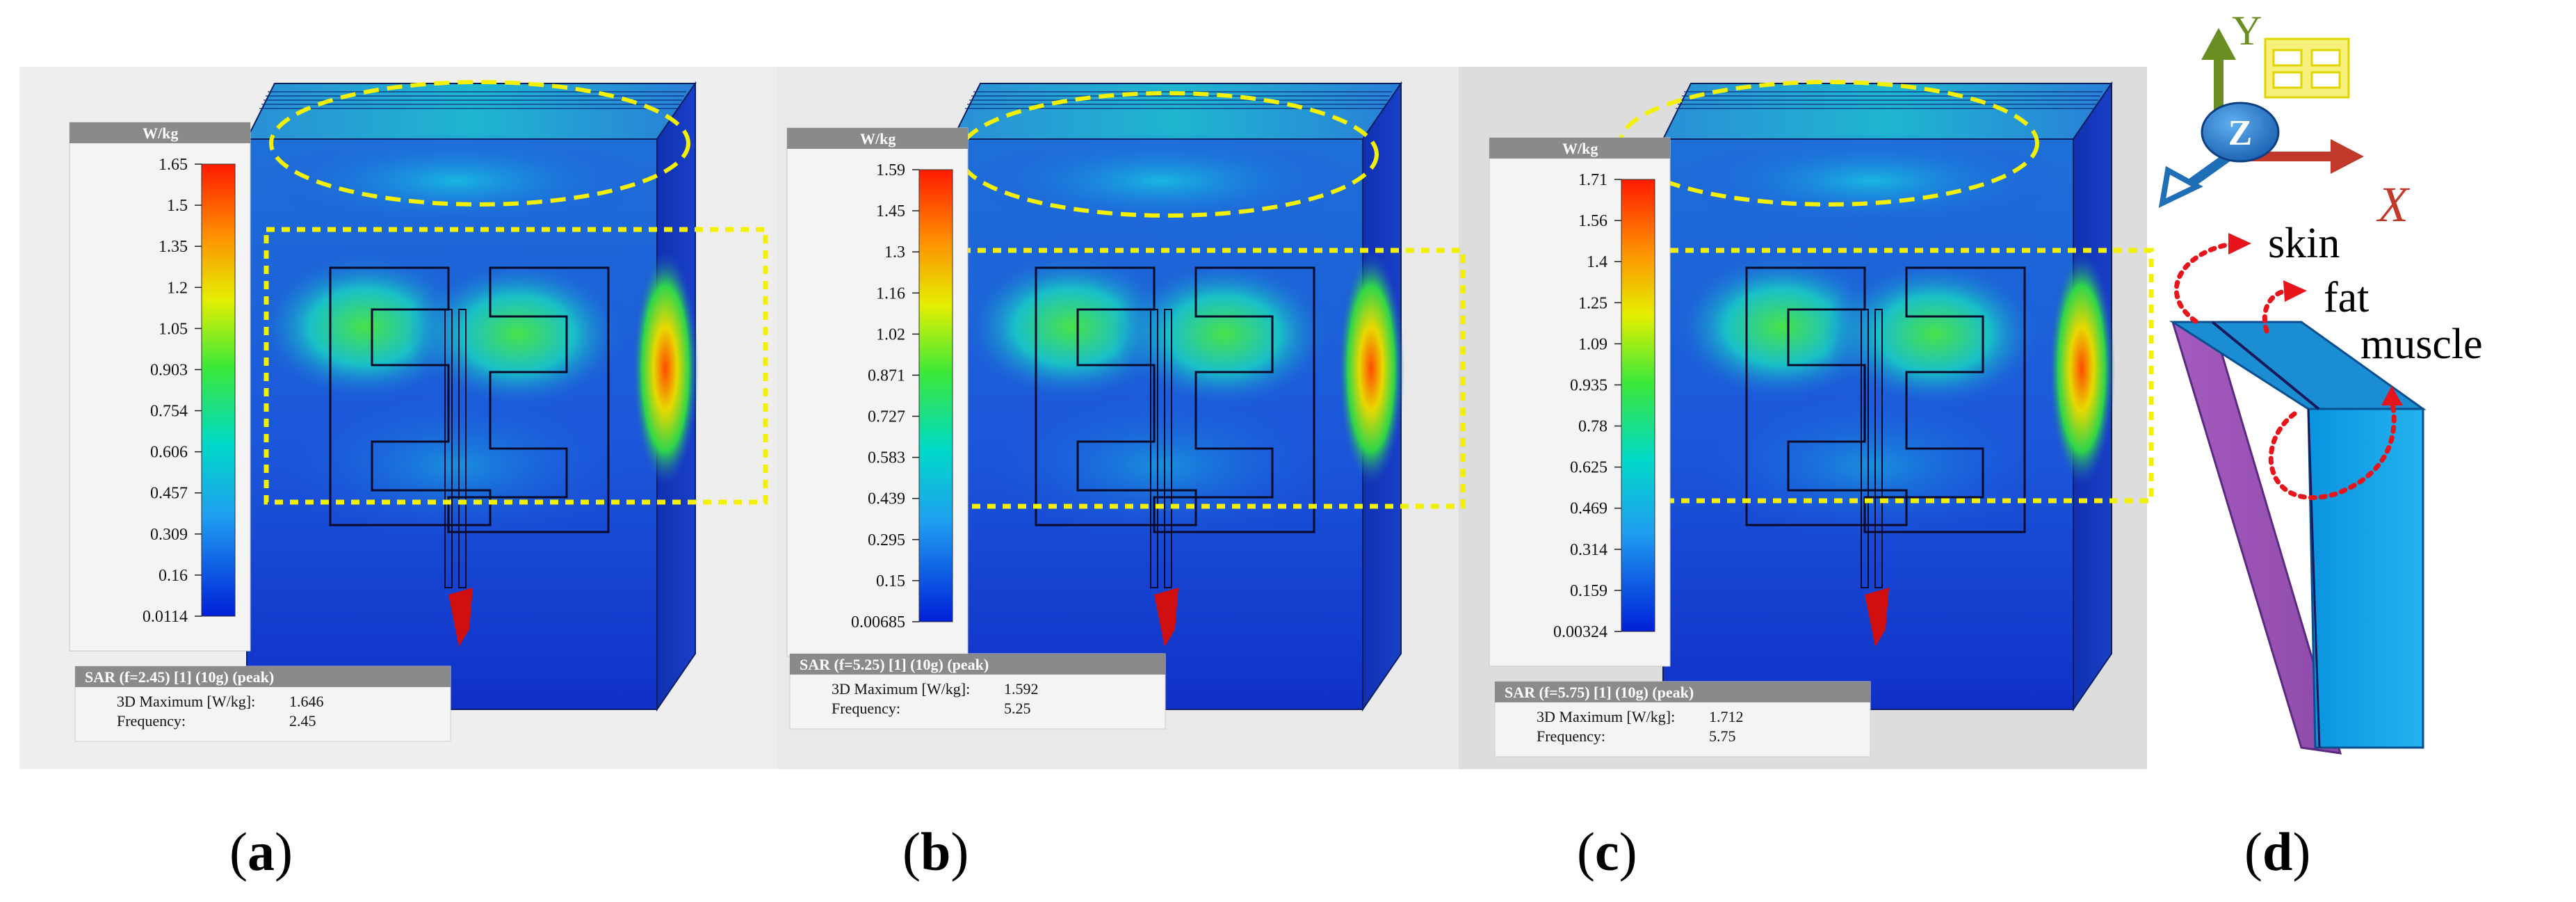 This screenshot has width=2576, height=902. I want to click on scale-tick-label: 0.15, so click(890, 581).